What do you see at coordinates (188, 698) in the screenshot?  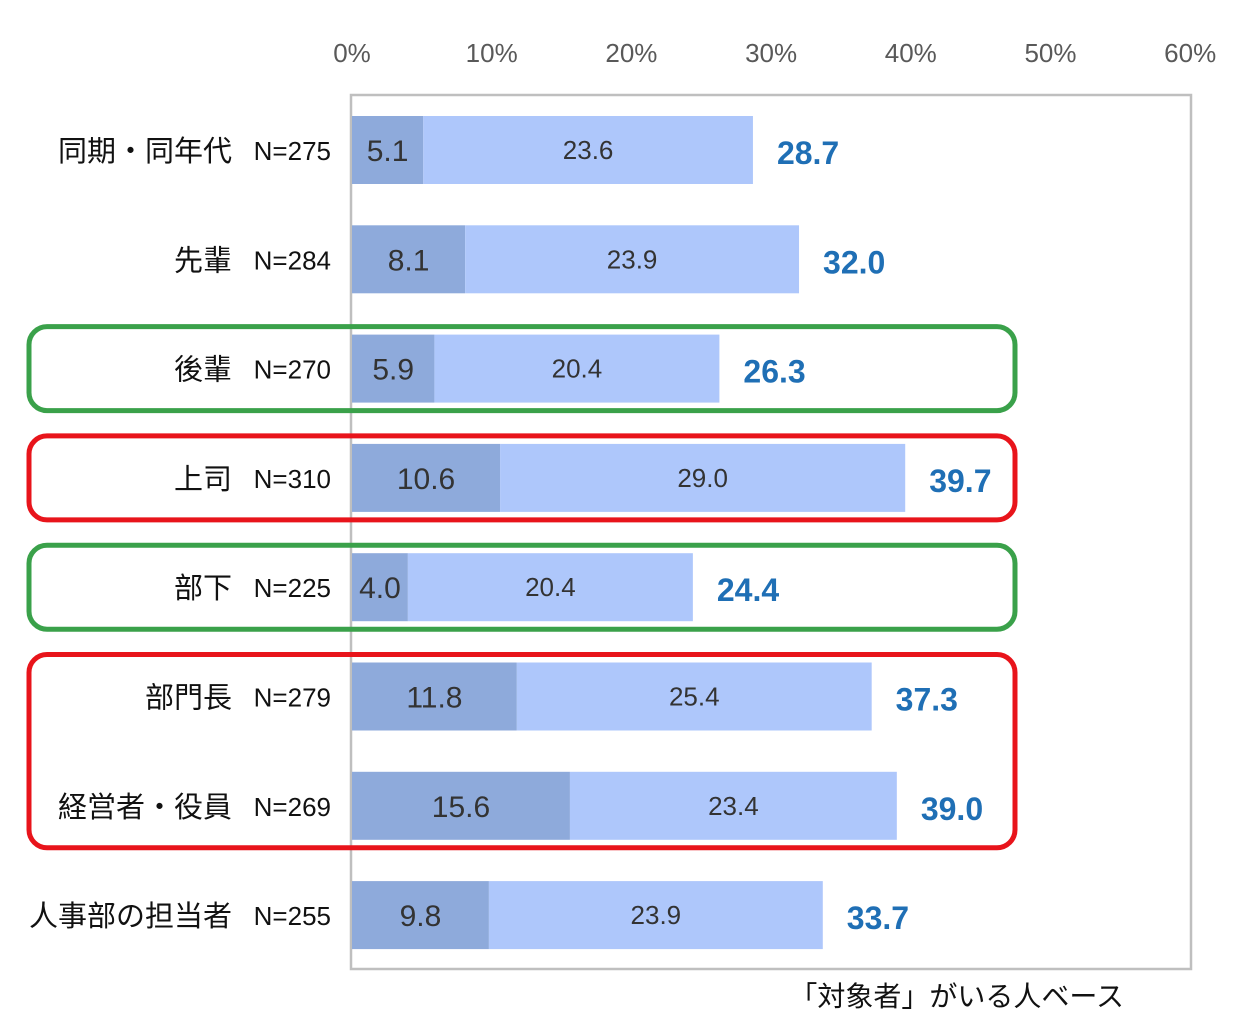 I see `category-label: 部門長` at bounding box center [188, 698].